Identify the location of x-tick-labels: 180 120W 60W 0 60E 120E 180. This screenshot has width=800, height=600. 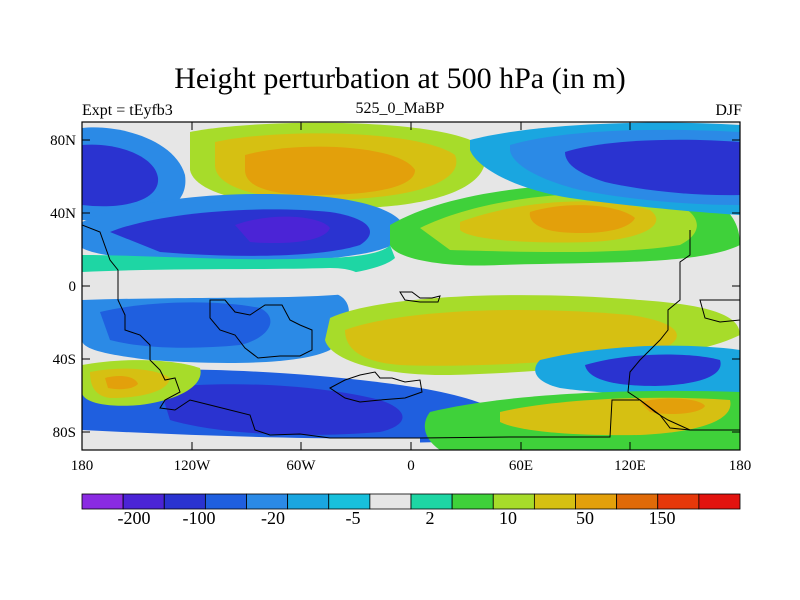
(411, 466).